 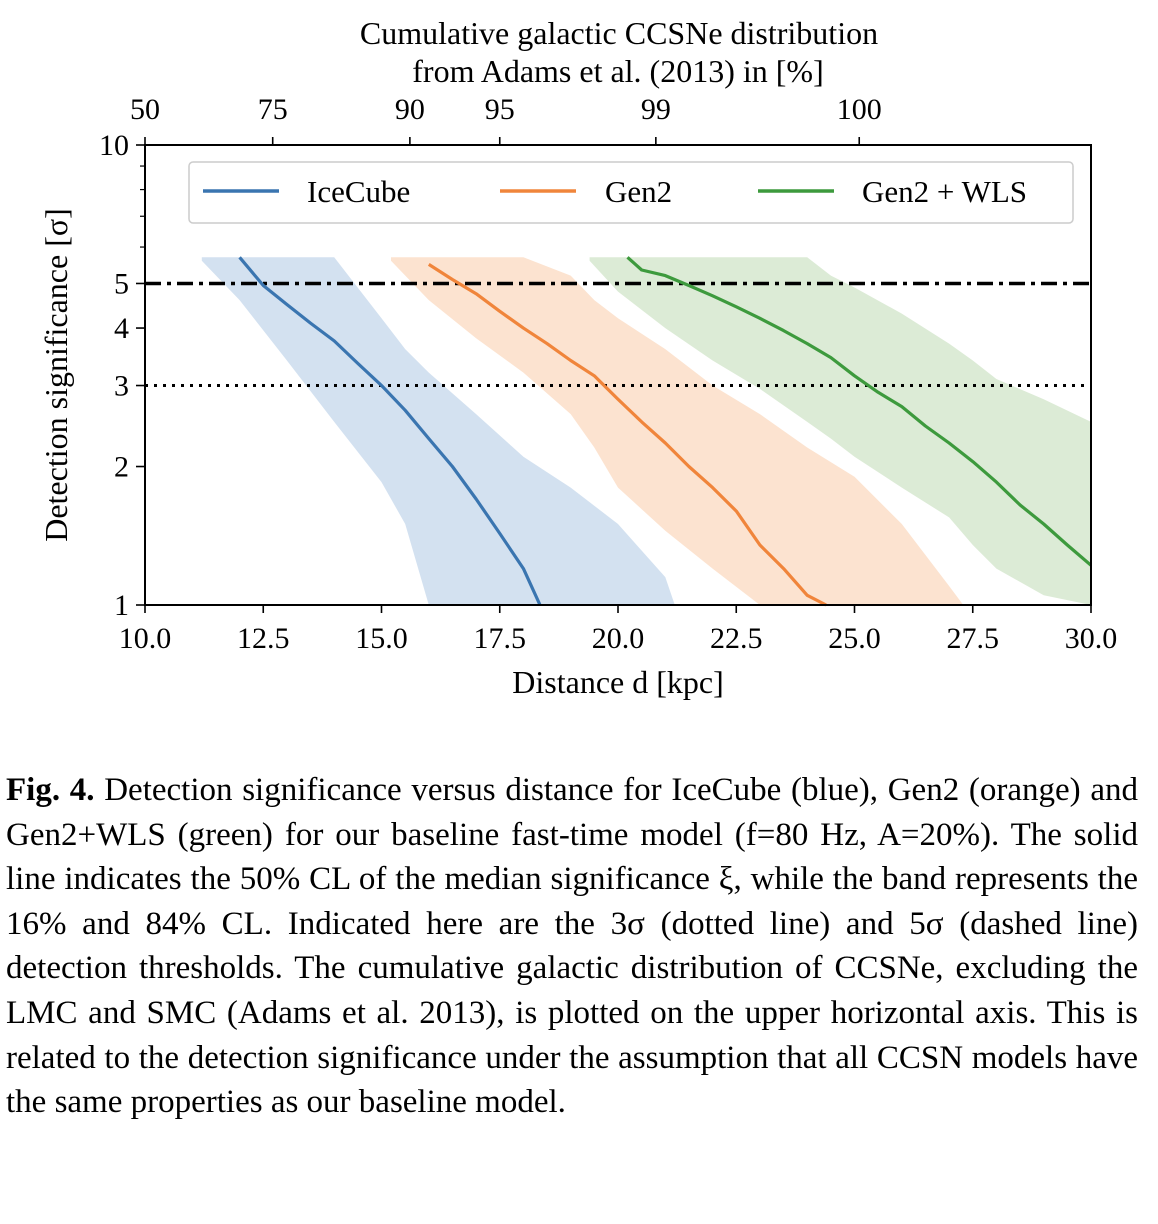 I want to click on y-tick-label: 10, so click(x=114, y=145).